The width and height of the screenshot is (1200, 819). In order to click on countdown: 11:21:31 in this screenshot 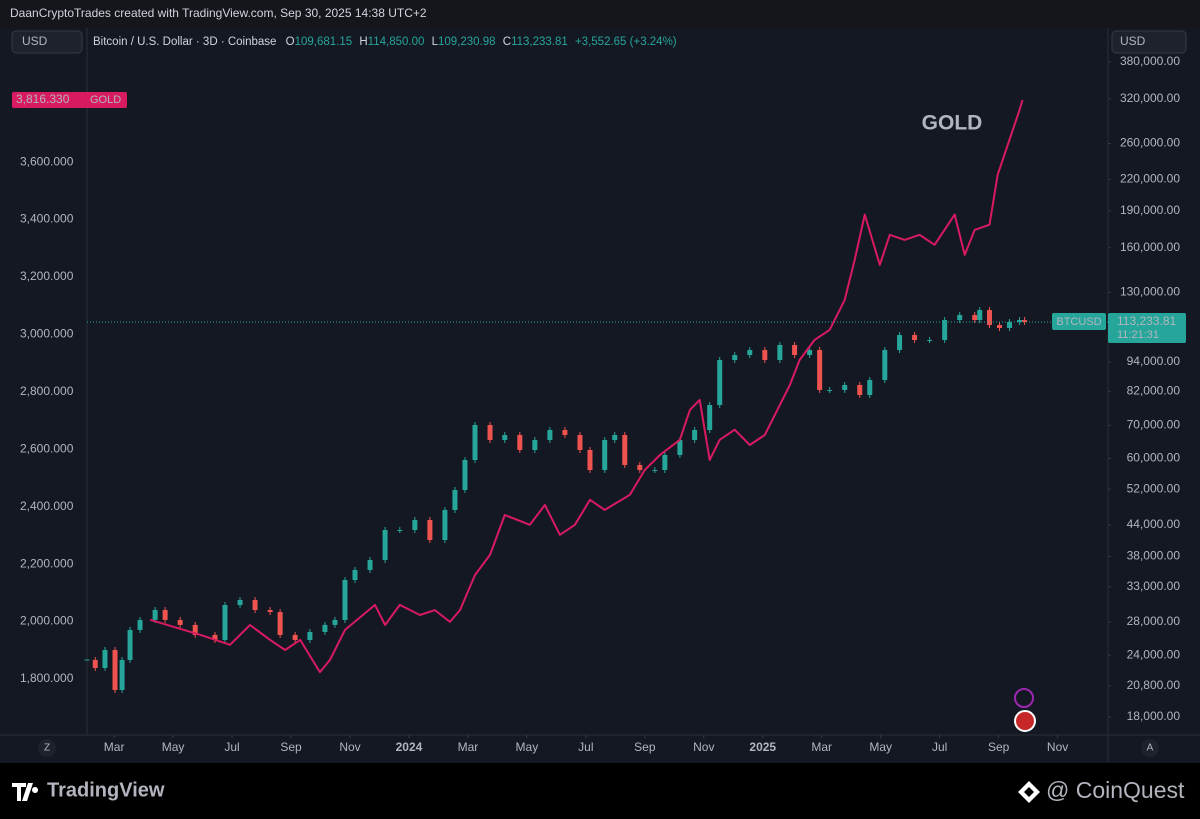, I will do `click(1138, 335)`.